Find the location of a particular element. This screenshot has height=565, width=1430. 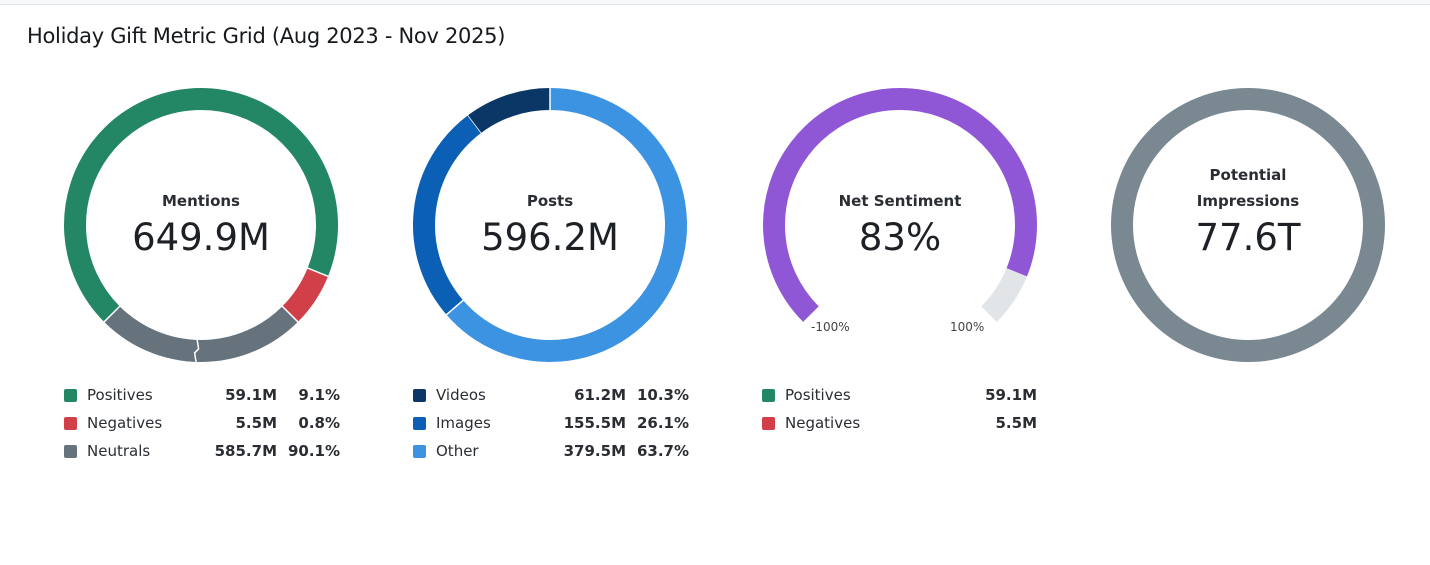

slice-other is located at coordinates (566, 225).